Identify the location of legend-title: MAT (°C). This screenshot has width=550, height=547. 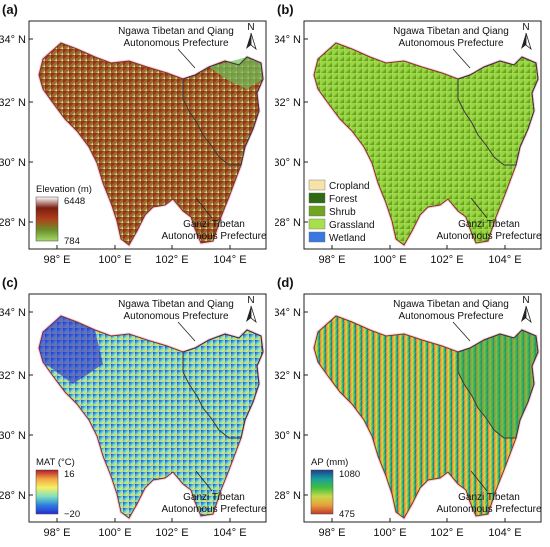
(55, 462).